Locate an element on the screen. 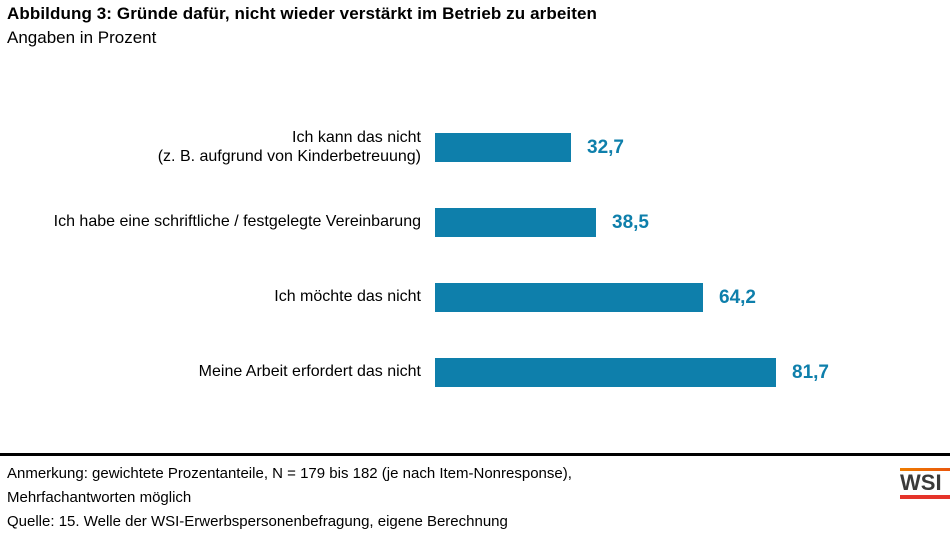  wsi-logo: WSI is located at coordinates (925, 483).